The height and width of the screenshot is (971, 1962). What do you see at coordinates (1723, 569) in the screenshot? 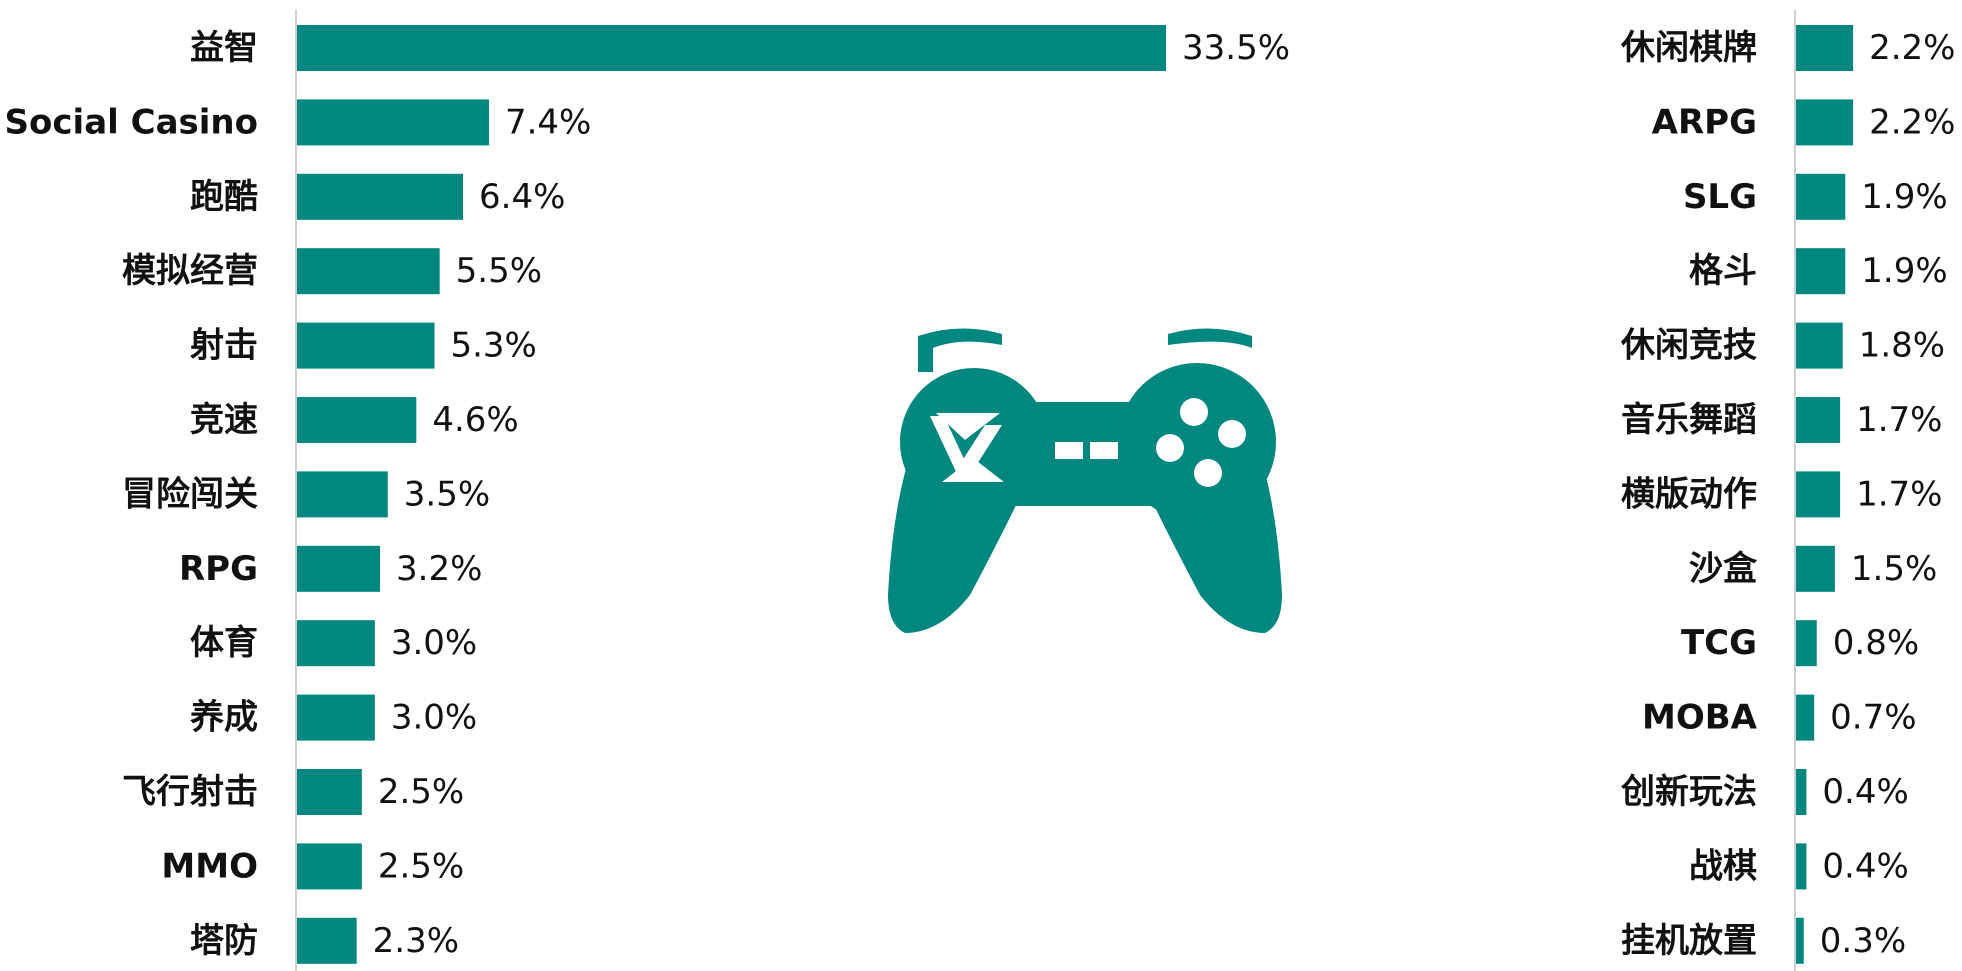
I see `right-category-label: 沙盒` at bounding box center [1723, 569].